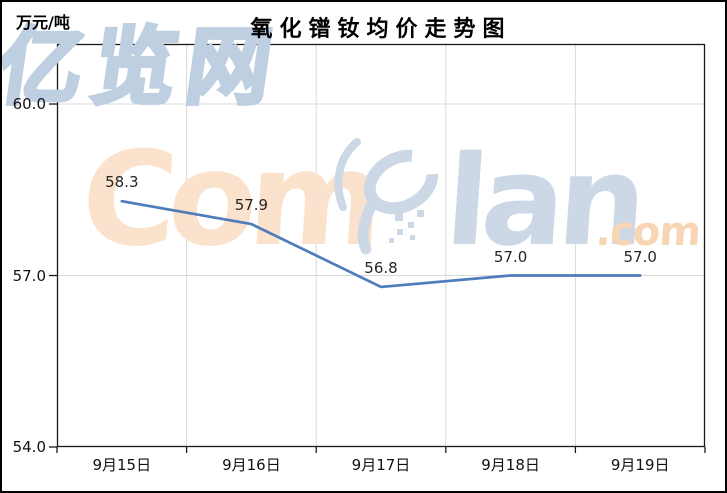 This screenshot has width=727, height=493. Describe the element at coordinates (381, 29) in the screenshot. I see `chart-title: 氧化镨钕均价走势图` at that location.